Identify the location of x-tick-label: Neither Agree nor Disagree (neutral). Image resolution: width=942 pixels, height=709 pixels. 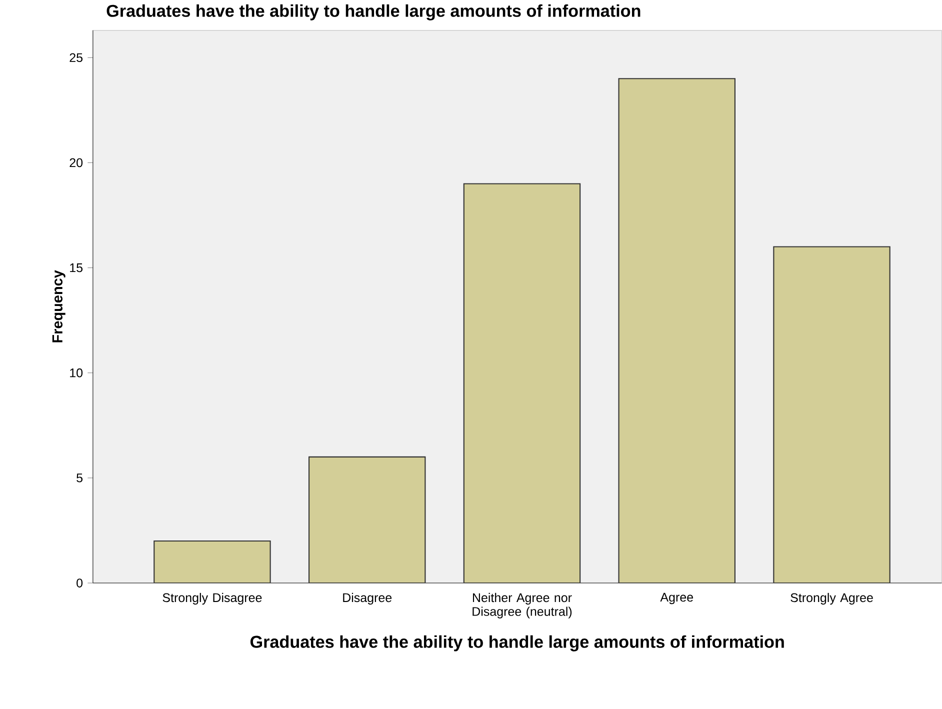
(522, 605).